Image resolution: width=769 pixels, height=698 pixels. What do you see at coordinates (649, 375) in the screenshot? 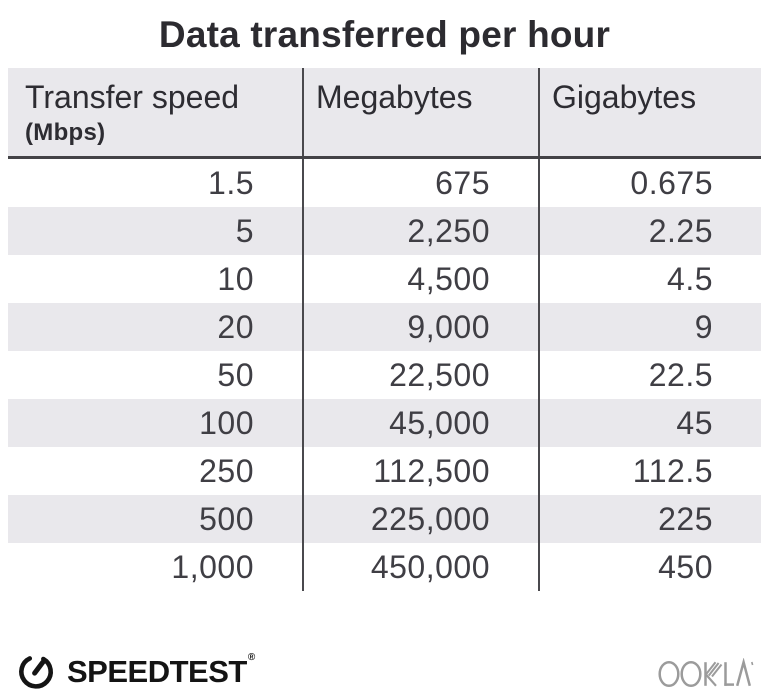
I see `cell-gigabytes: 22.5` at bounding box center [649, 375].